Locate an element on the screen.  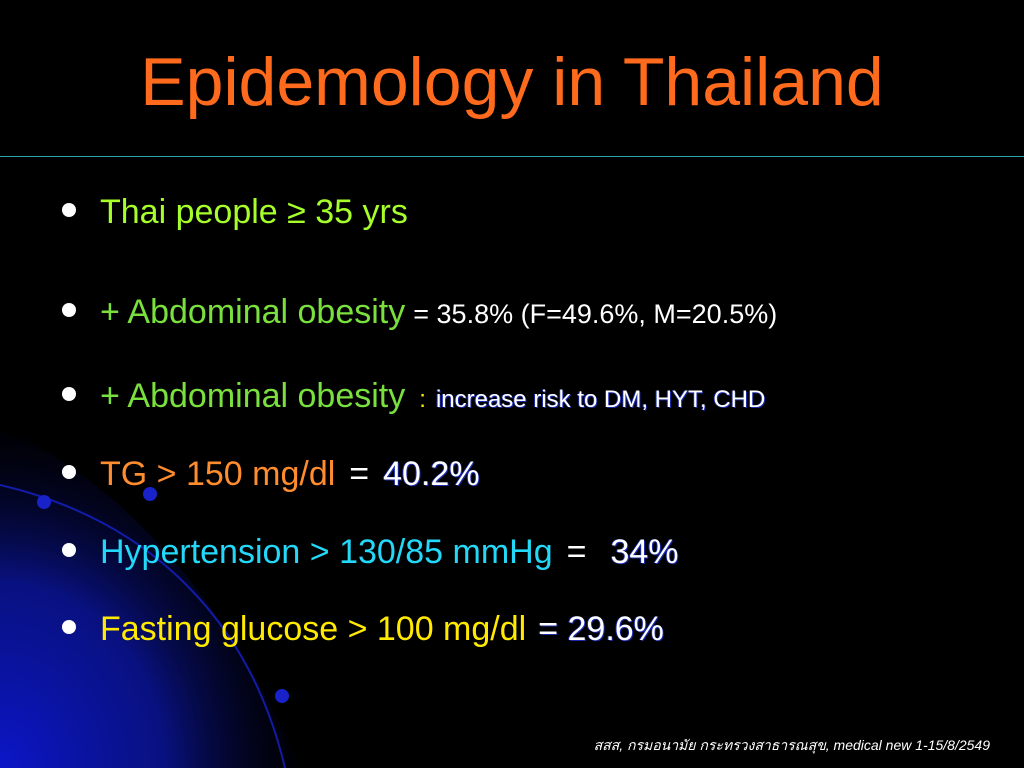
bullet-label: Fasting glucose > 100 mg/dl is located at coordinates (313, 629).